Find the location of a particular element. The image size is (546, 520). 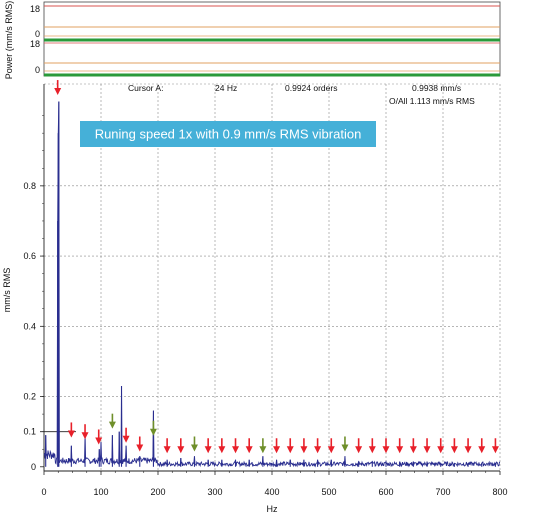

x-tick-label: 400 is located at coordinates (271, 492).